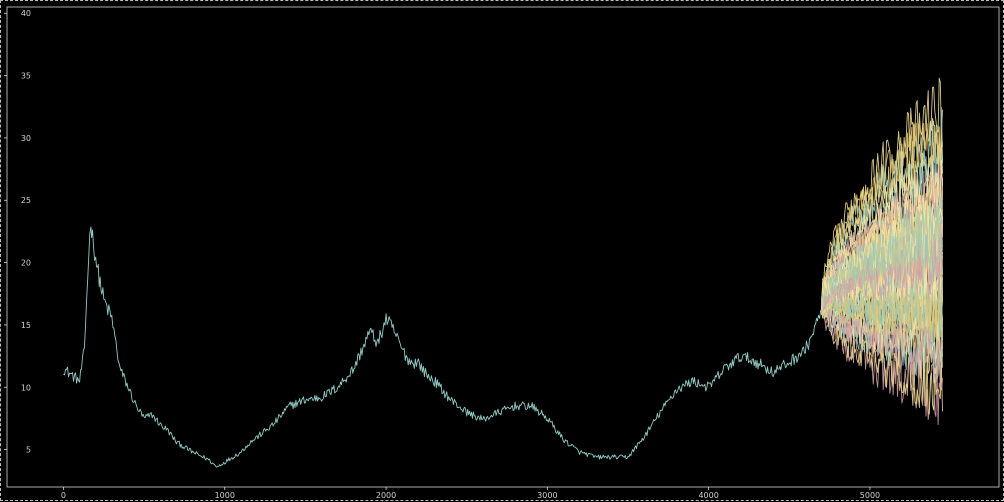 Image resolution: width=1004 pixels, height=502 pixels. What do you see at coordinates (386, 495) in the screenshot?
I see `x-tick-label: 2000` at bounding box center [386, 495].